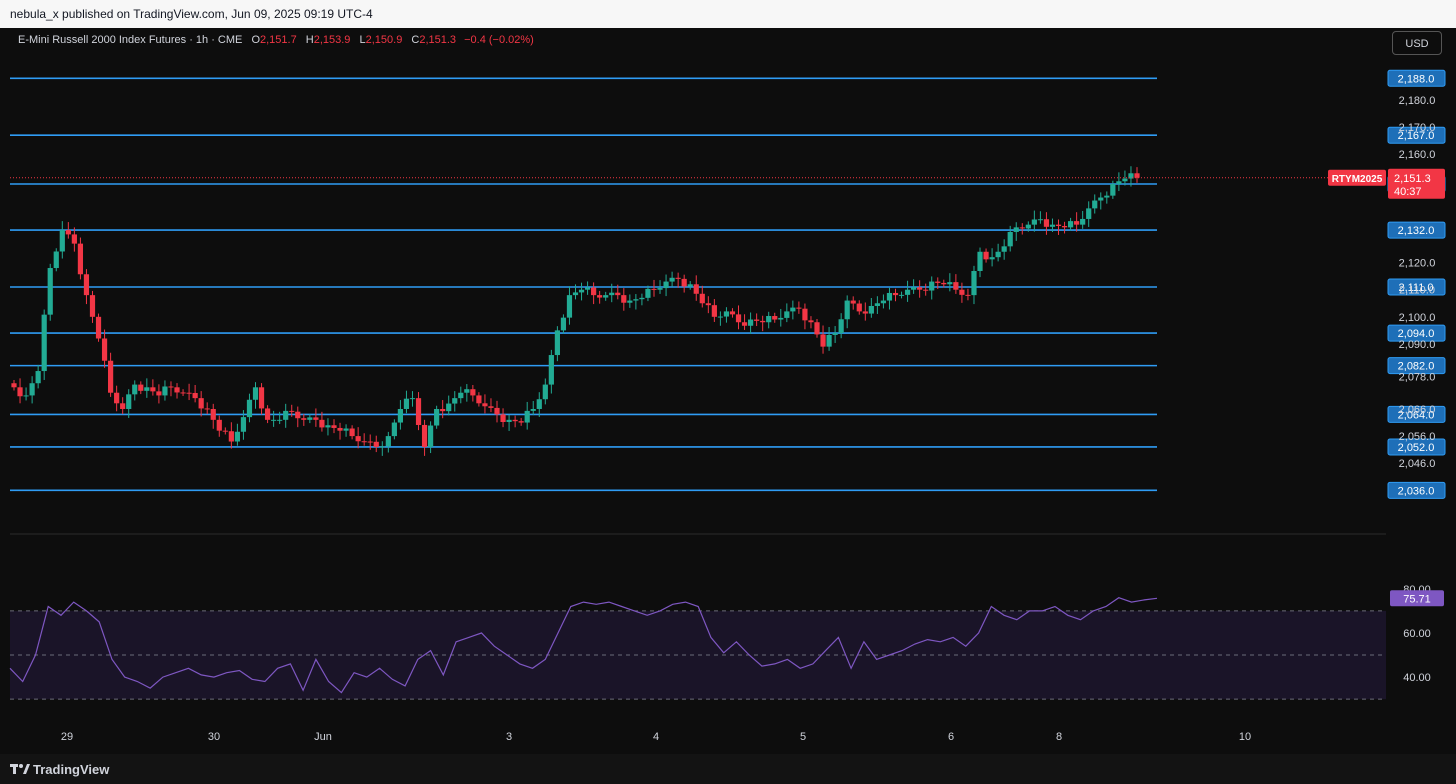 This screenshot has height=784, width=1456. Describe the element at coordinates (1417, 155) in the screenshot. I see `y-tick-label: 2,160.0` at that location.